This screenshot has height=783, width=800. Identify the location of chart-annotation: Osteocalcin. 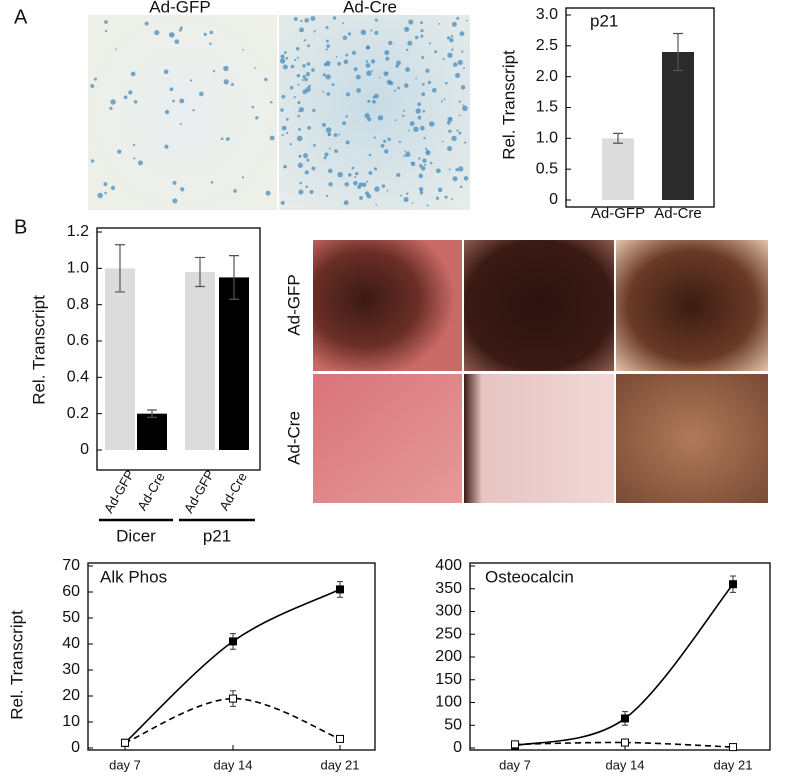
(529, 576).